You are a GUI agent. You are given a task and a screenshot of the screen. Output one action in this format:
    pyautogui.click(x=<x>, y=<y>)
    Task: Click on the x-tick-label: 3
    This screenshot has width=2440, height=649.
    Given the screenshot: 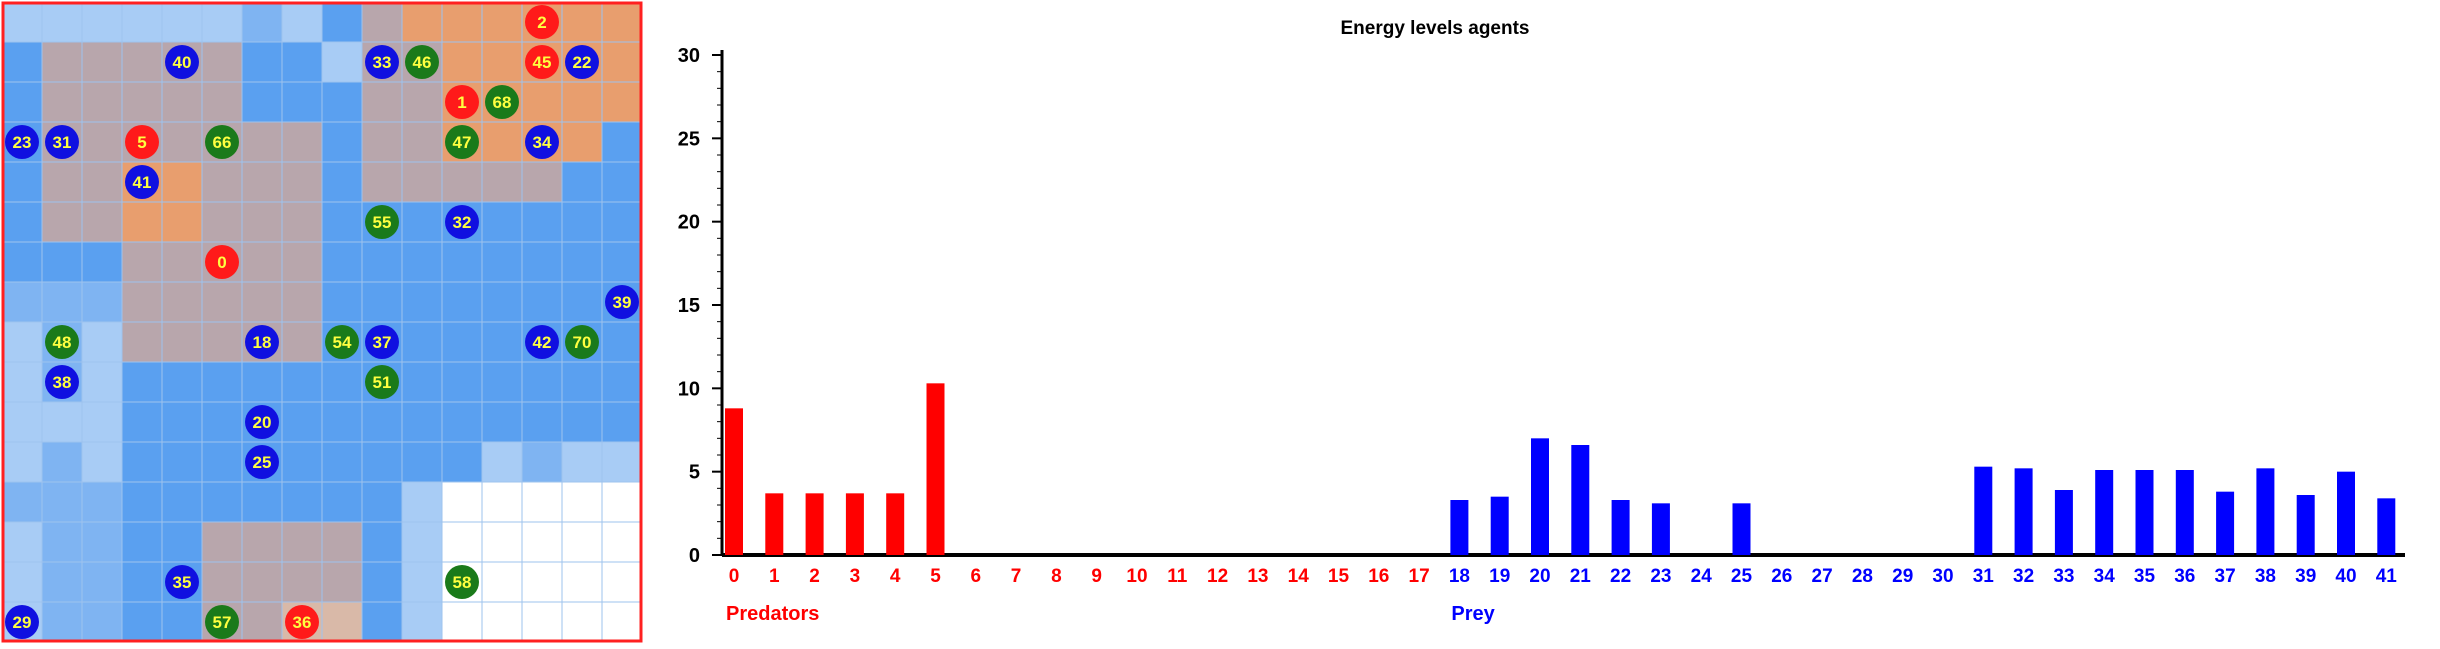 What is the action you would take?
    pyautogui.click(x=855, y=576)
    